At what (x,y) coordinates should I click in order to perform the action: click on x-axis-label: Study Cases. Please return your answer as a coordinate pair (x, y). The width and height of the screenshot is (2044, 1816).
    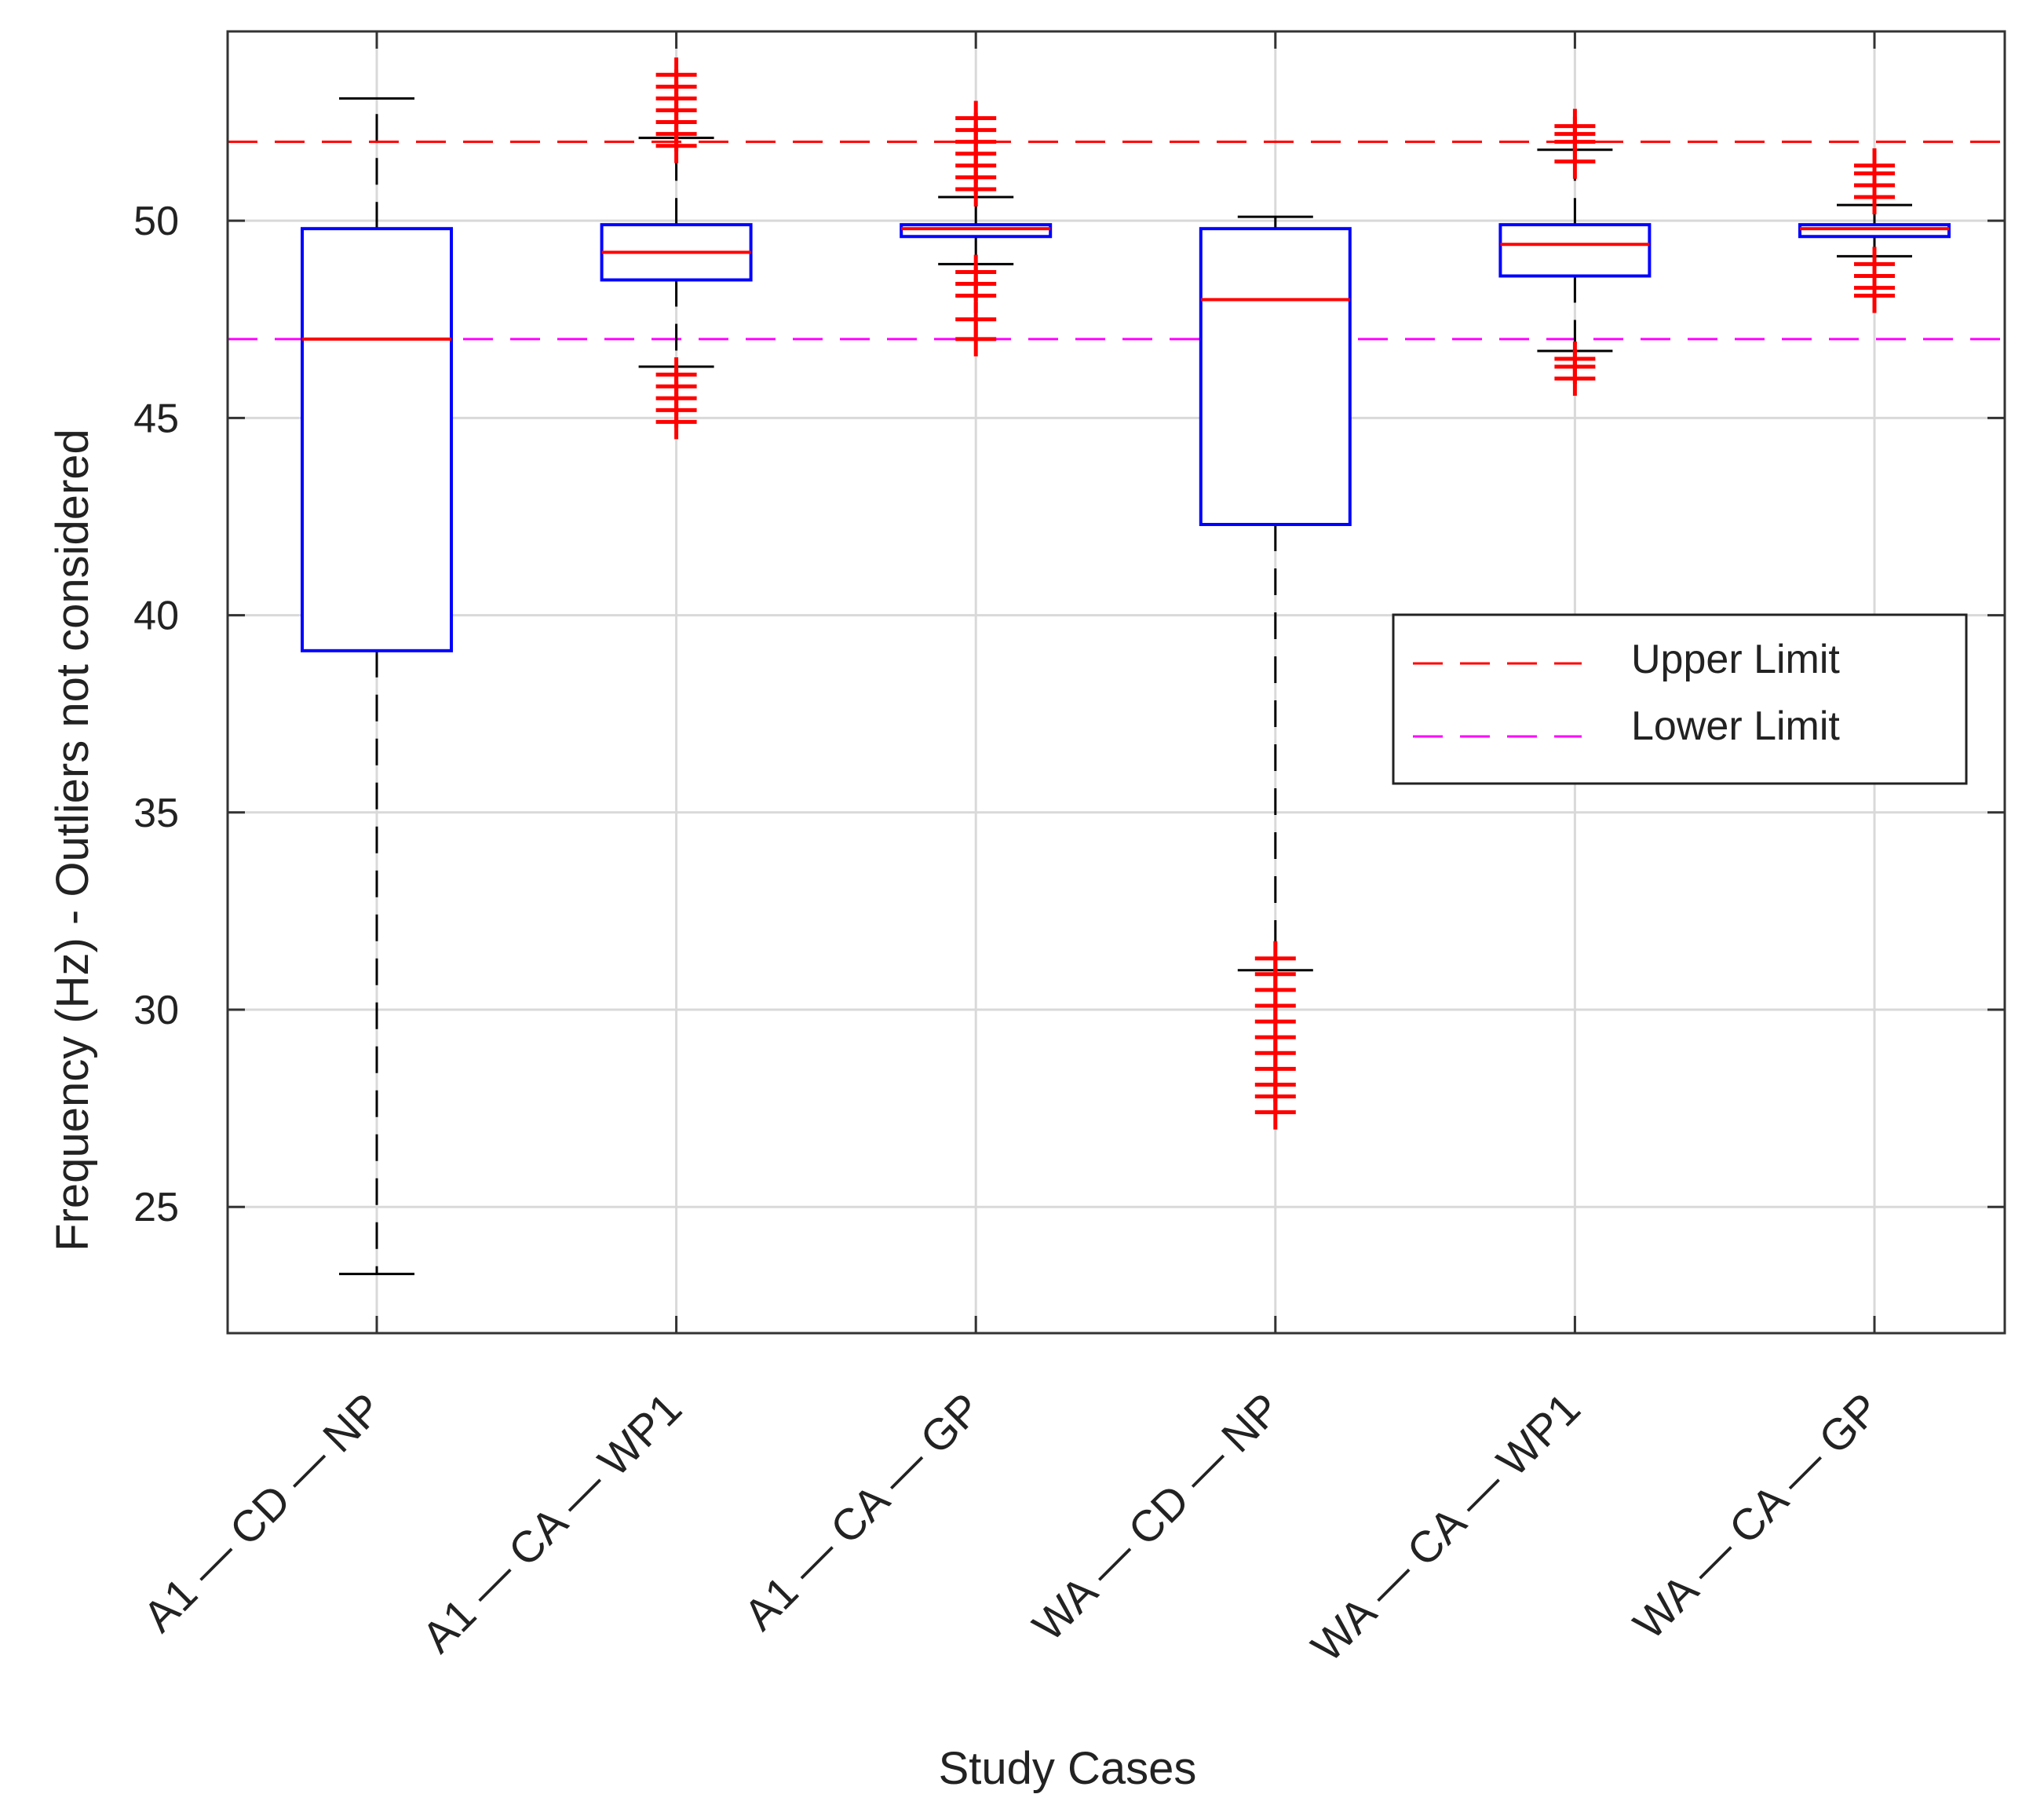
    Looking at the image, I should click on (1068, 1768).